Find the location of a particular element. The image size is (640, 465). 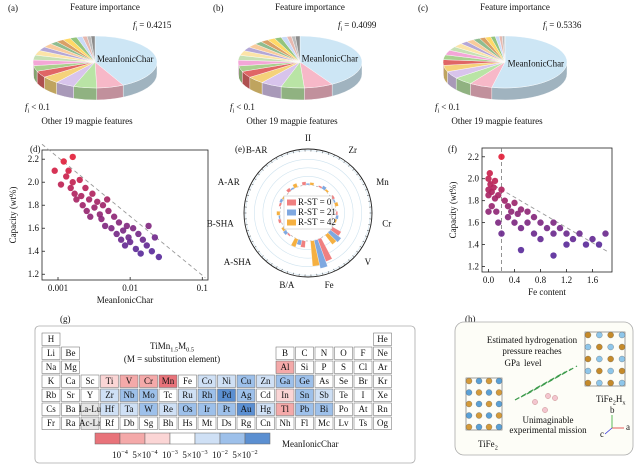

y-tick-label: 1.2 is located at coordinates (33, 274).